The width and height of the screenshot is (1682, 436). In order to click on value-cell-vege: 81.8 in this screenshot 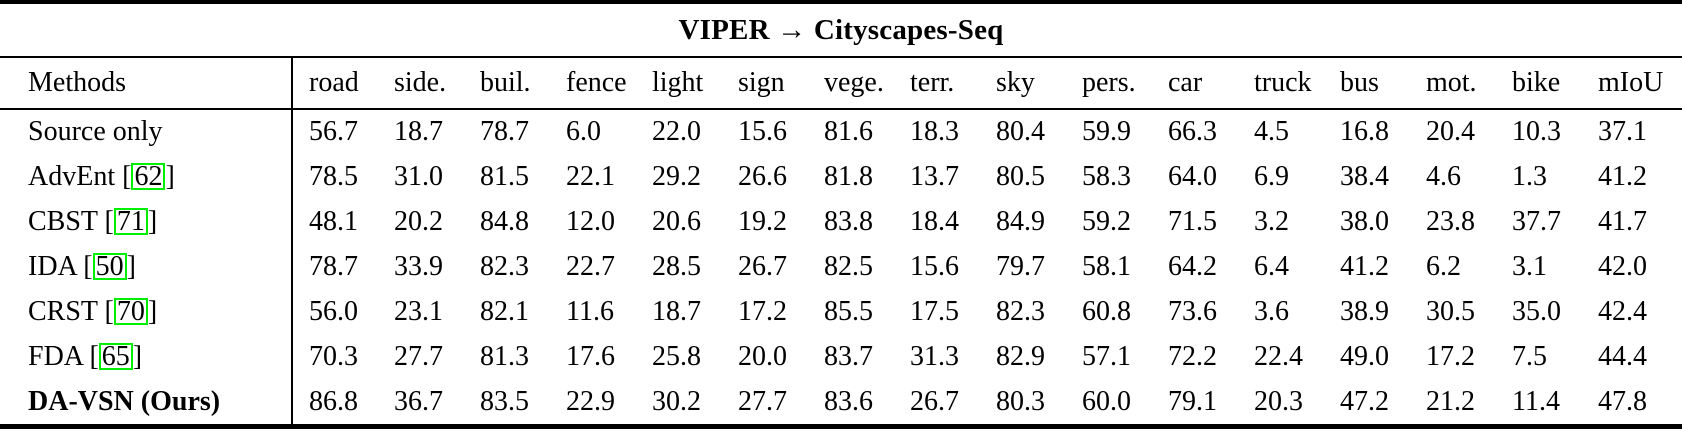, I will do `click(848, 176)`.